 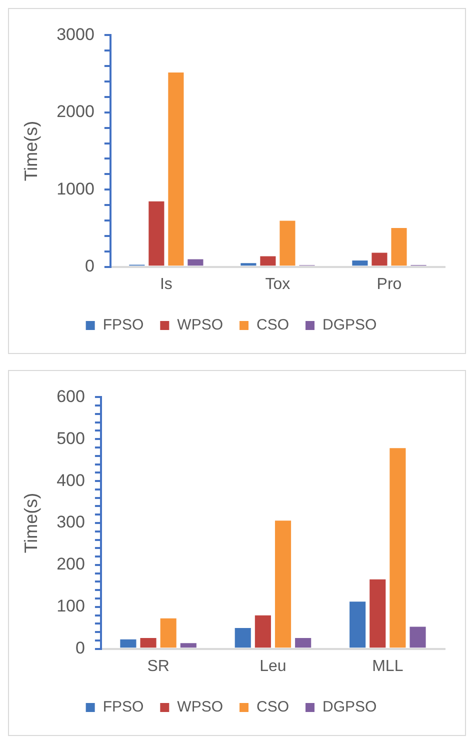 I want to click on y-tick-label: 400, so click(x=70, y=480).